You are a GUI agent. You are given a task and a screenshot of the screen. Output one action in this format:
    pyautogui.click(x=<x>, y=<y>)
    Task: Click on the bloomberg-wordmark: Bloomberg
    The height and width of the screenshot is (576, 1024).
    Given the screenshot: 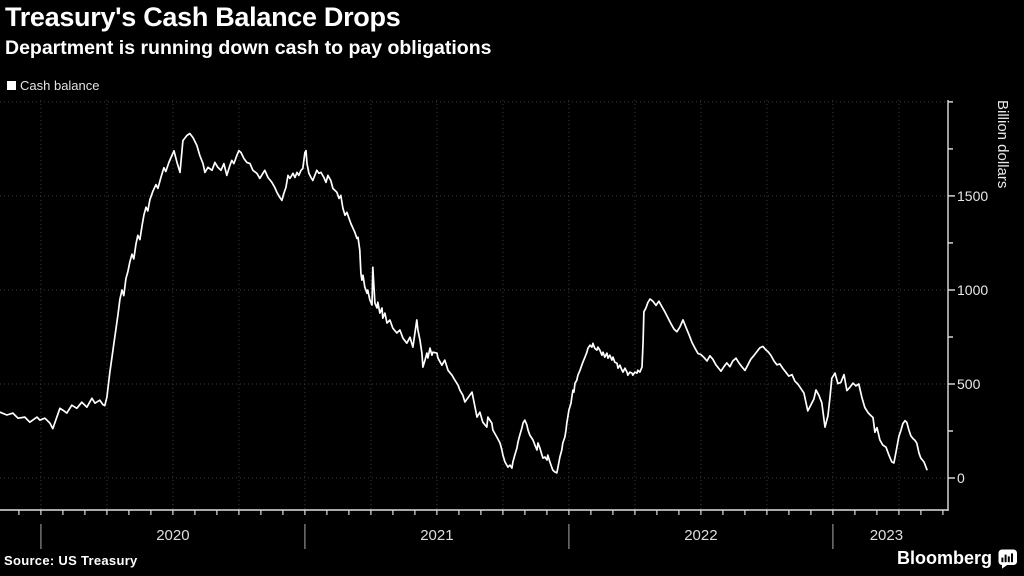 What is the action you would take?
    pyautogui.click(x=944, y=558)
    